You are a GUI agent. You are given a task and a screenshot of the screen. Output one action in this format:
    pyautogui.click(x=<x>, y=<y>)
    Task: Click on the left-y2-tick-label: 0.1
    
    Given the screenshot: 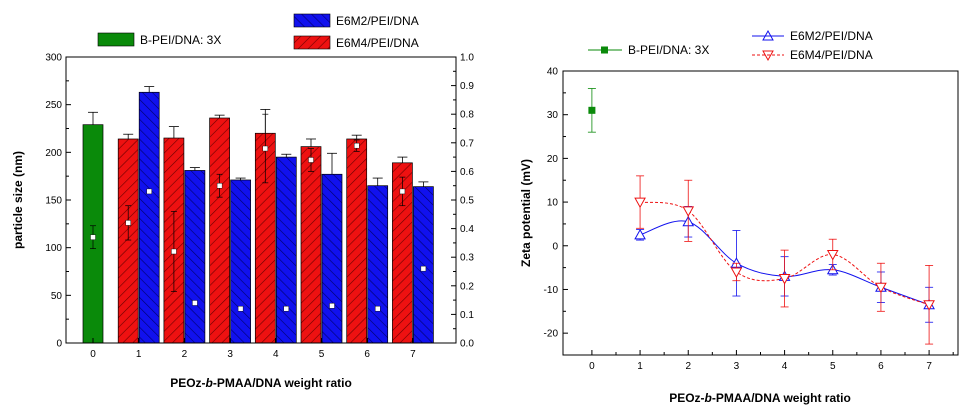 What is the action you would take?
    pyautogui.click(x=467, y=315)
    